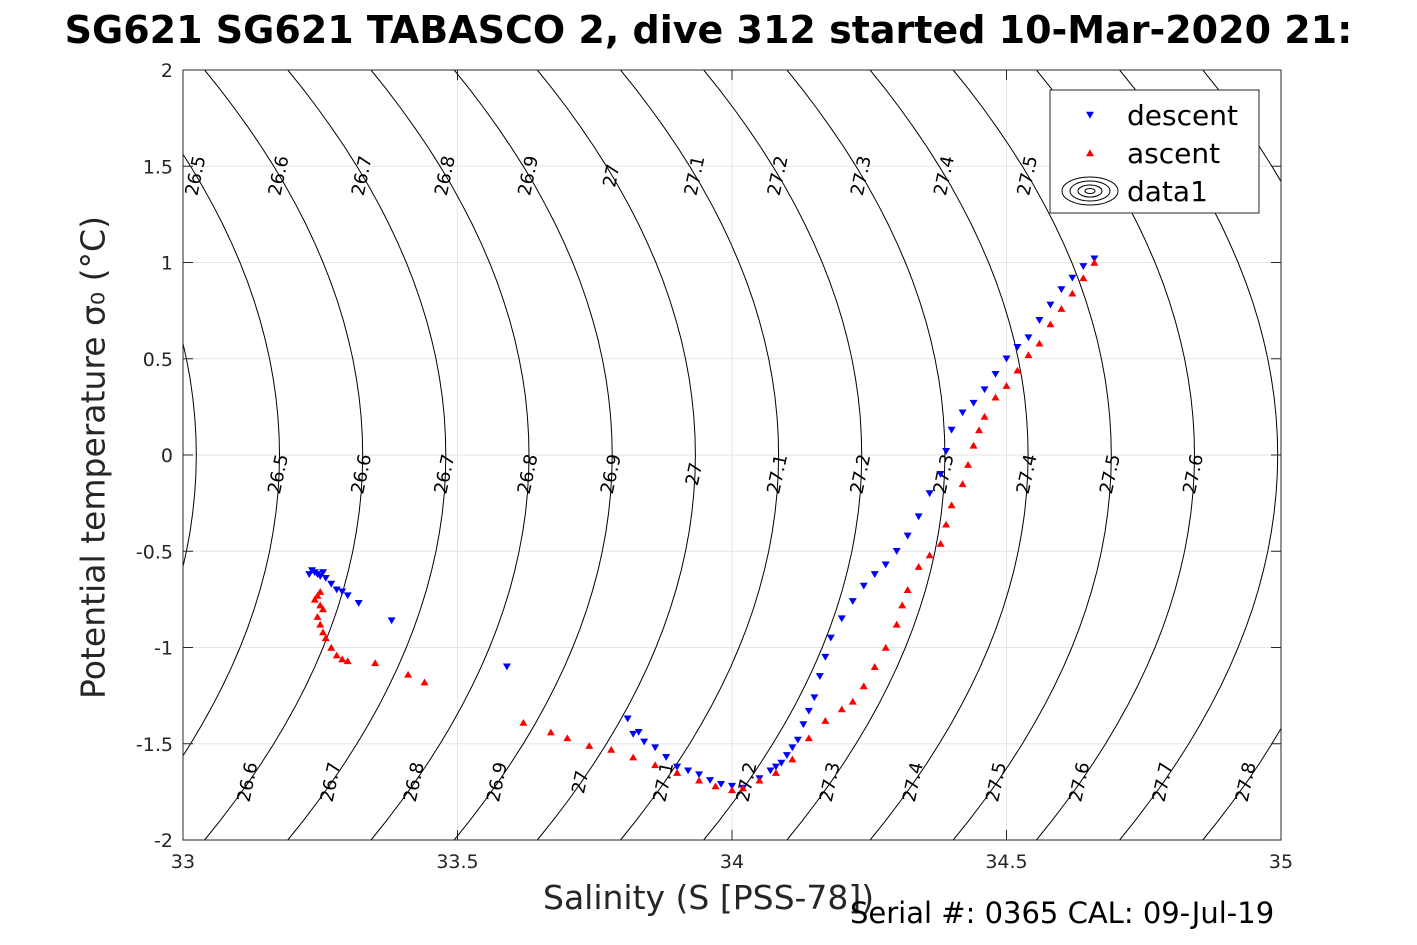 The image size is (1417, 945). I want to click on contour-label: 26.8, so click(414, 782).